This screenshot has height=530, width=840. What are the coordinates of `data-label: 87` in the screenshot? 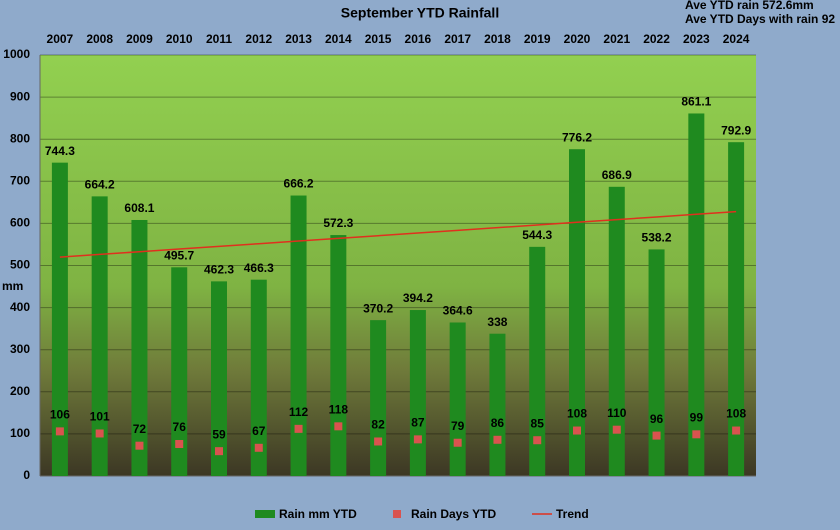 It's located at (418, 423).